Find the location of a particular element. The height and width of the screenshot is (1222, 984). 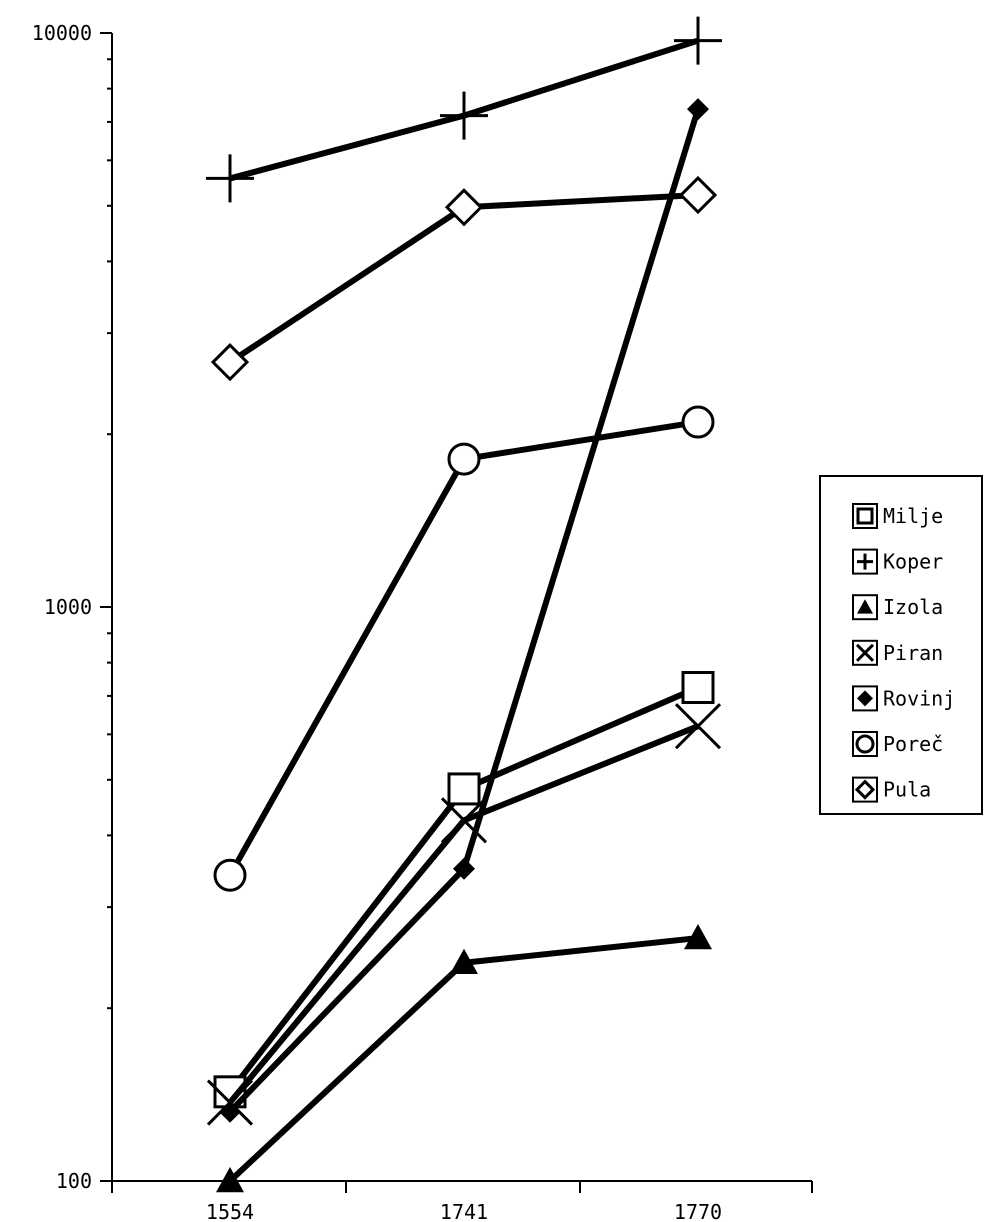

legend-label-rovinj: Rovinj is located at coordinates (919, 698).